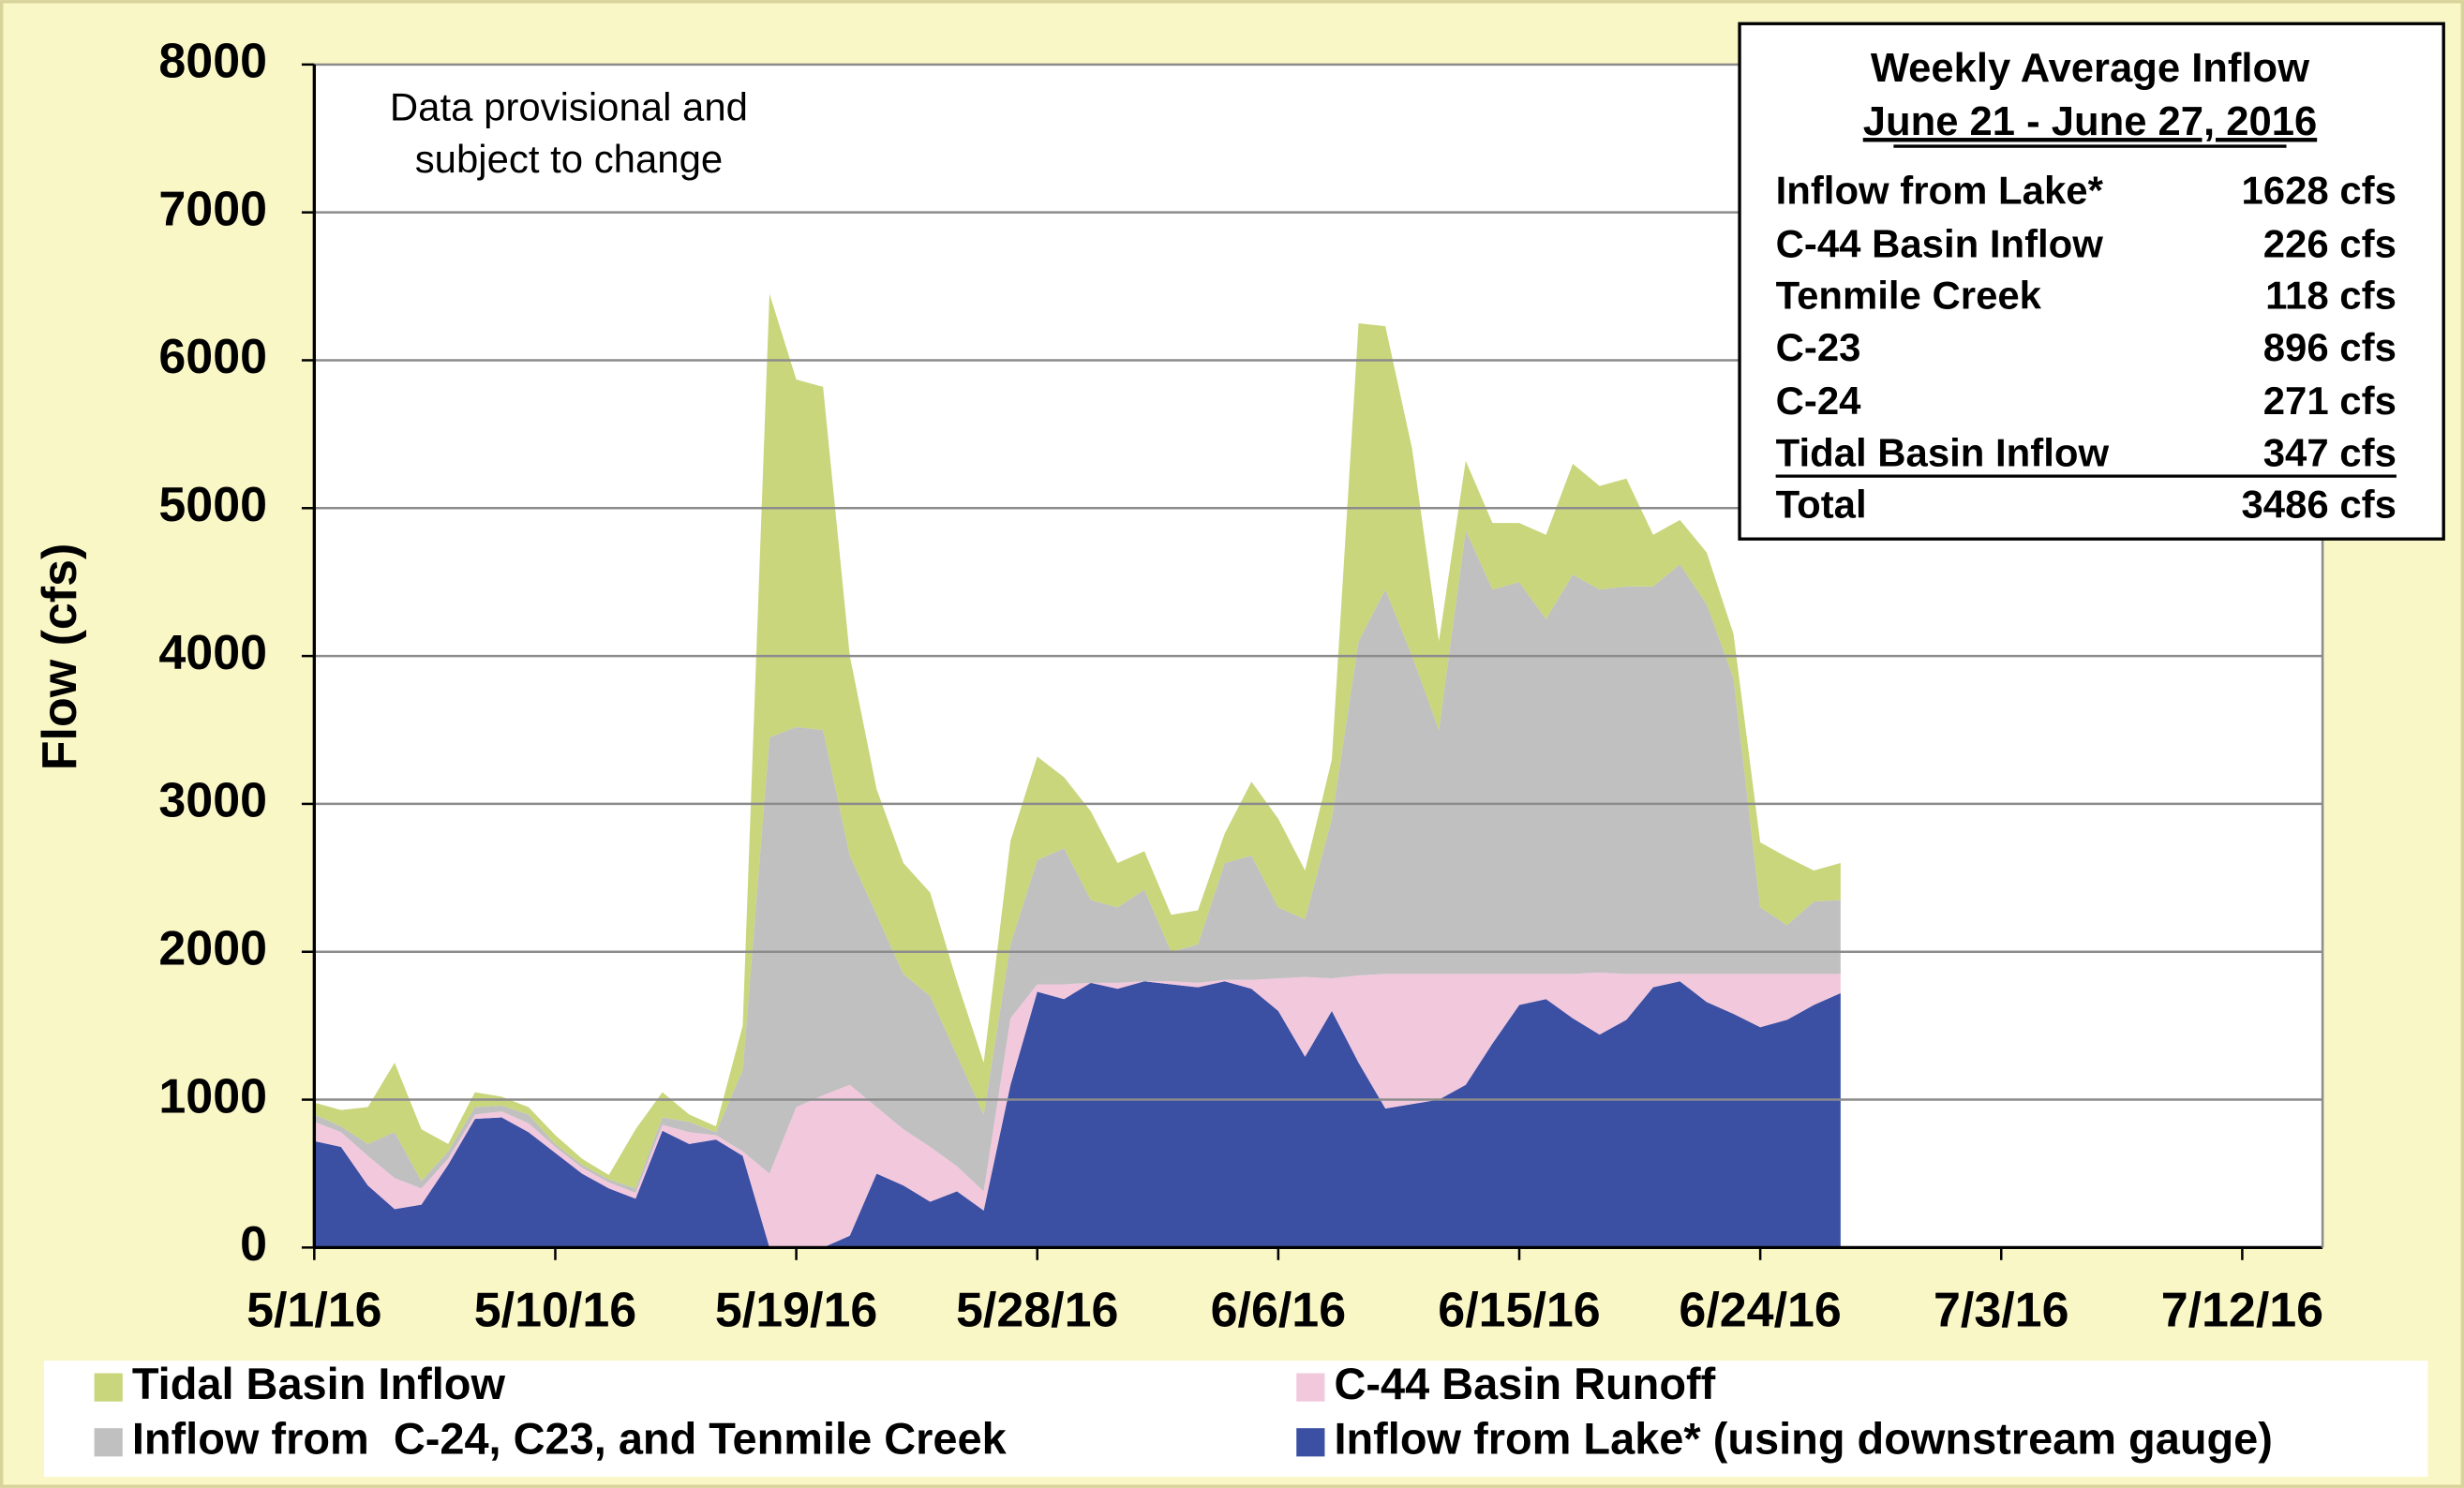 Image resolution: width=2464 pixels, height=1488 pixels. I want to click on legend-box, so click(1236, 1419).